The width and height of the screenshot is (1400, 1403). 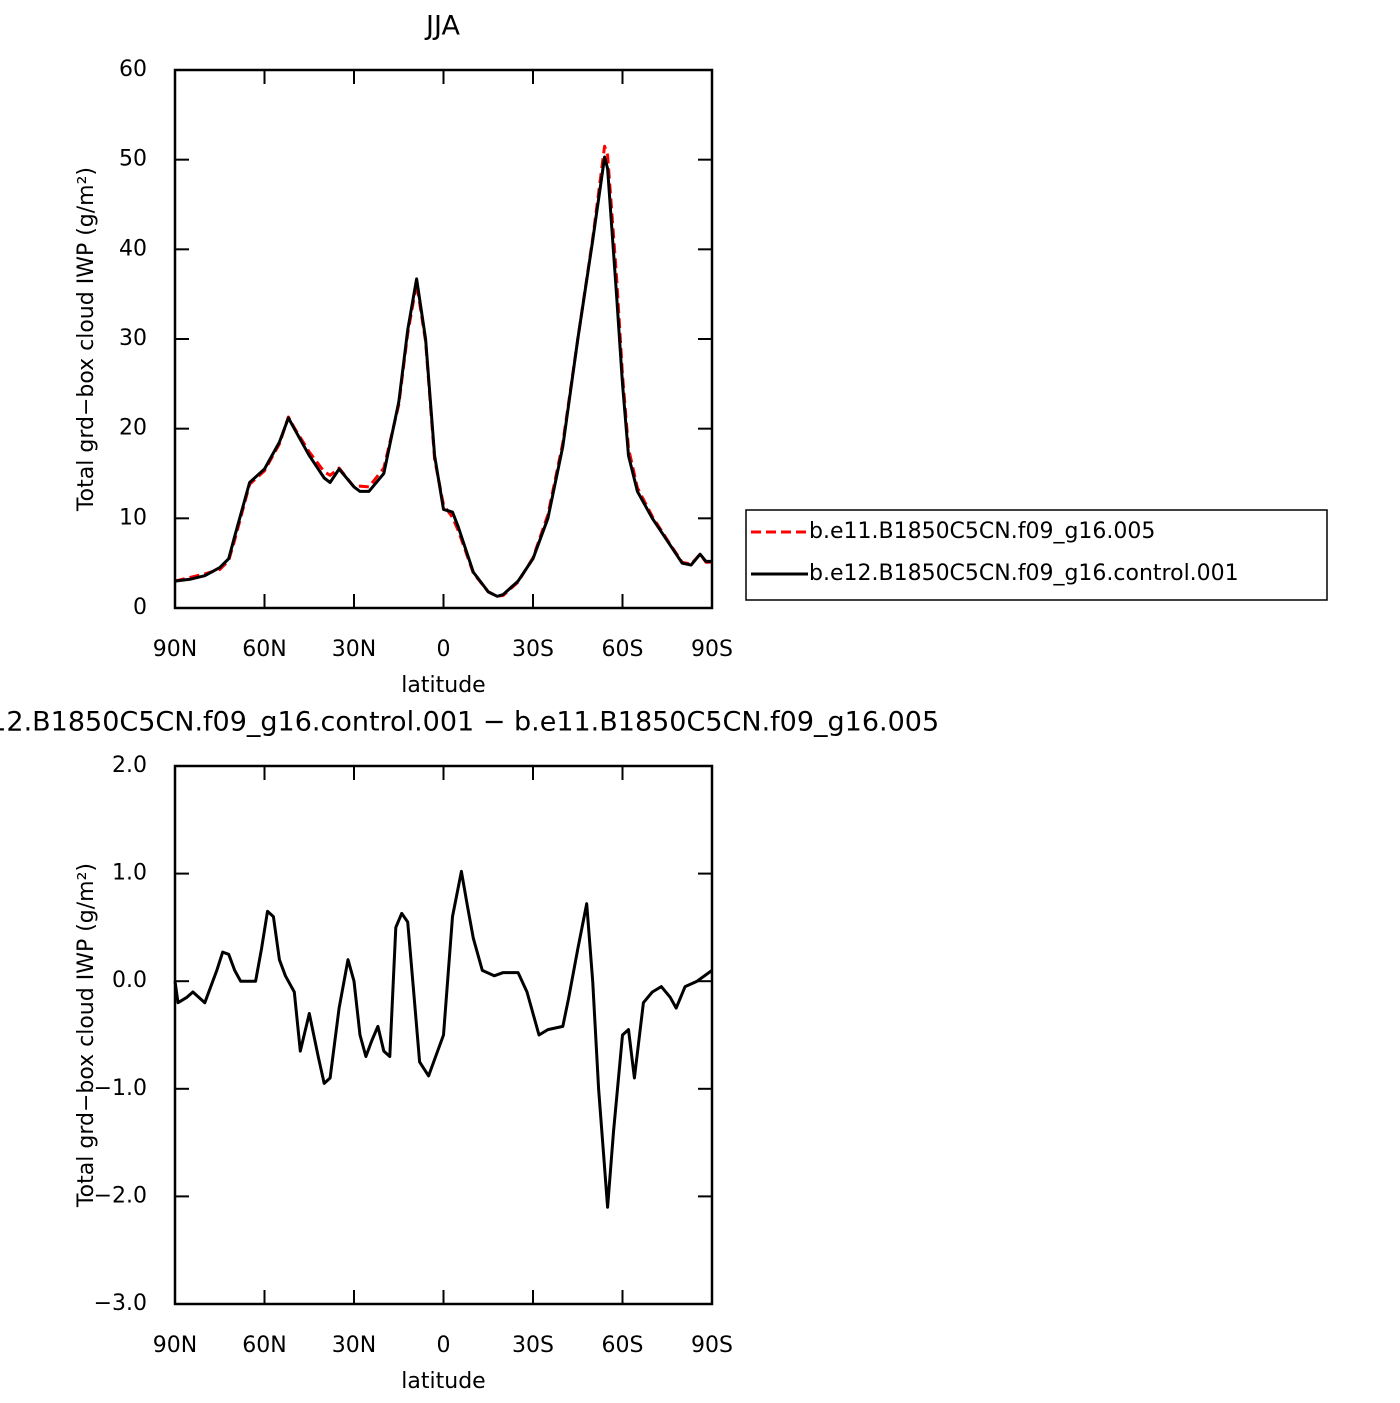 What do you see at coordinates (133, 248) in the screenshot?
I see `y-tick-label: 40` at bounding box center [133, 248].